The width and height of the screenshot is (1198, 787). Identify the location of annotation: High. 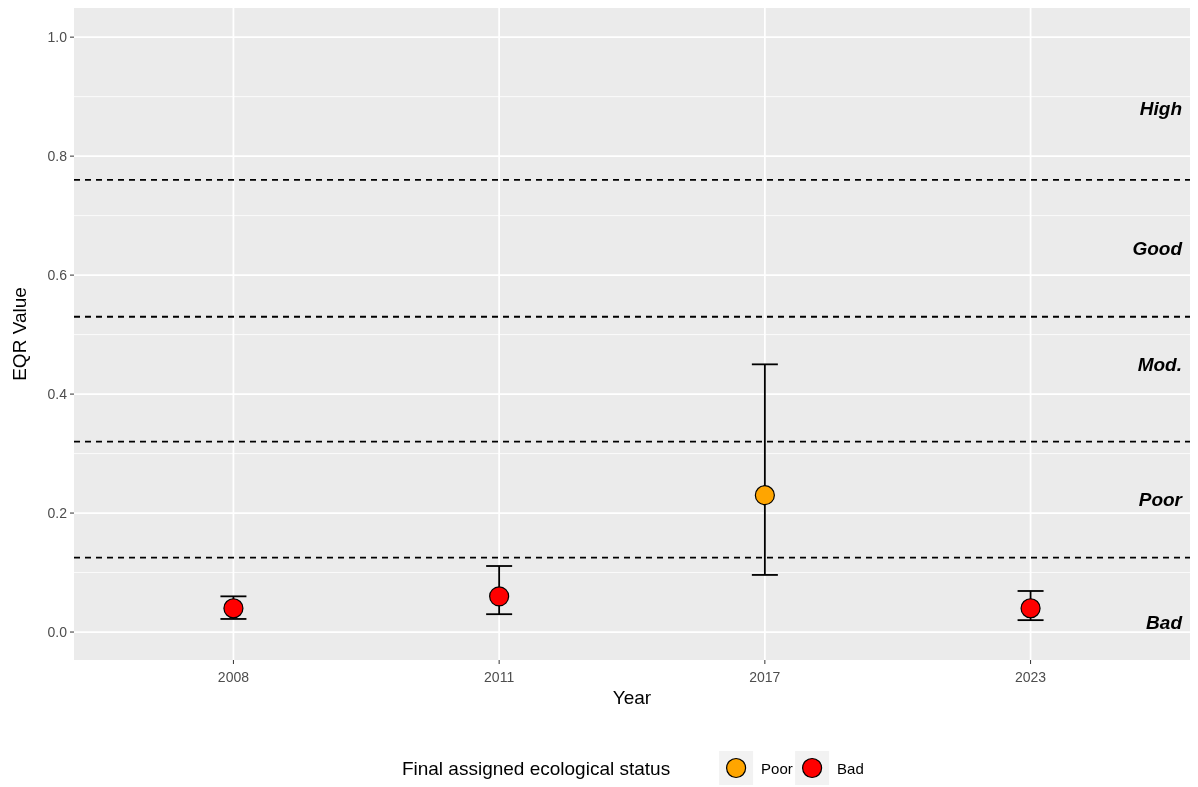
(1160, 109).